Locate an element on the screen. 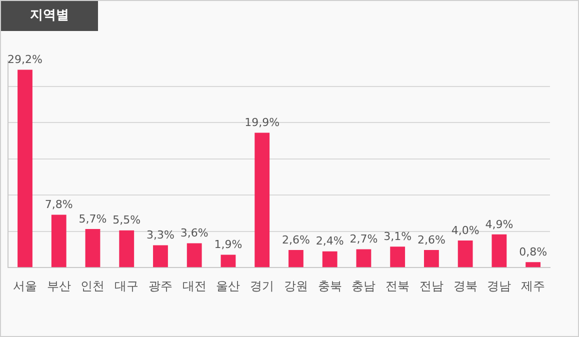 The height and width of the screenshot is (337, 579). data-label: 3,3% is located at coordinates (160, 235).